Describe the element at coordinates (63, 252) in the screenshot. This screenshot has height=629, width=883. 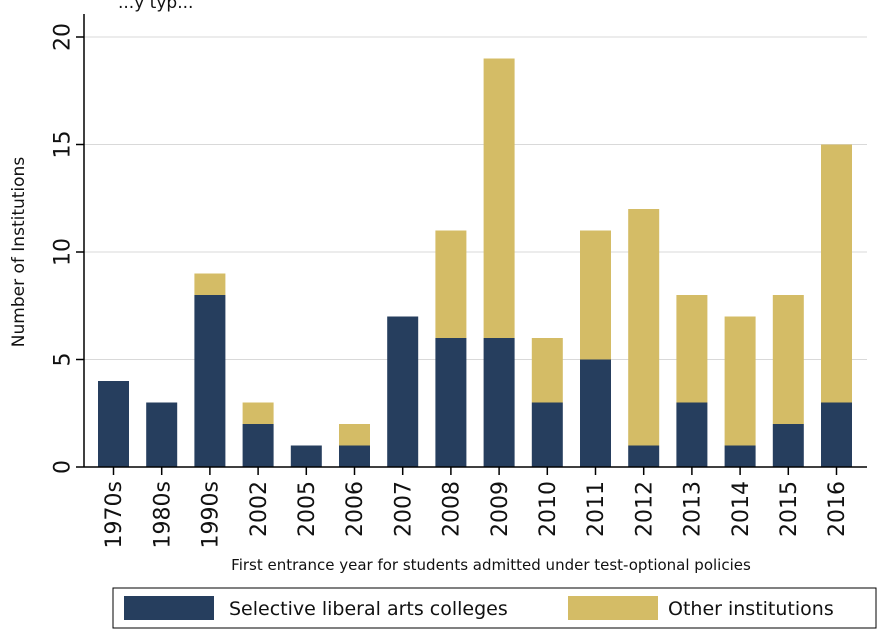
I see `y-tick-label-10: 10` at that location.